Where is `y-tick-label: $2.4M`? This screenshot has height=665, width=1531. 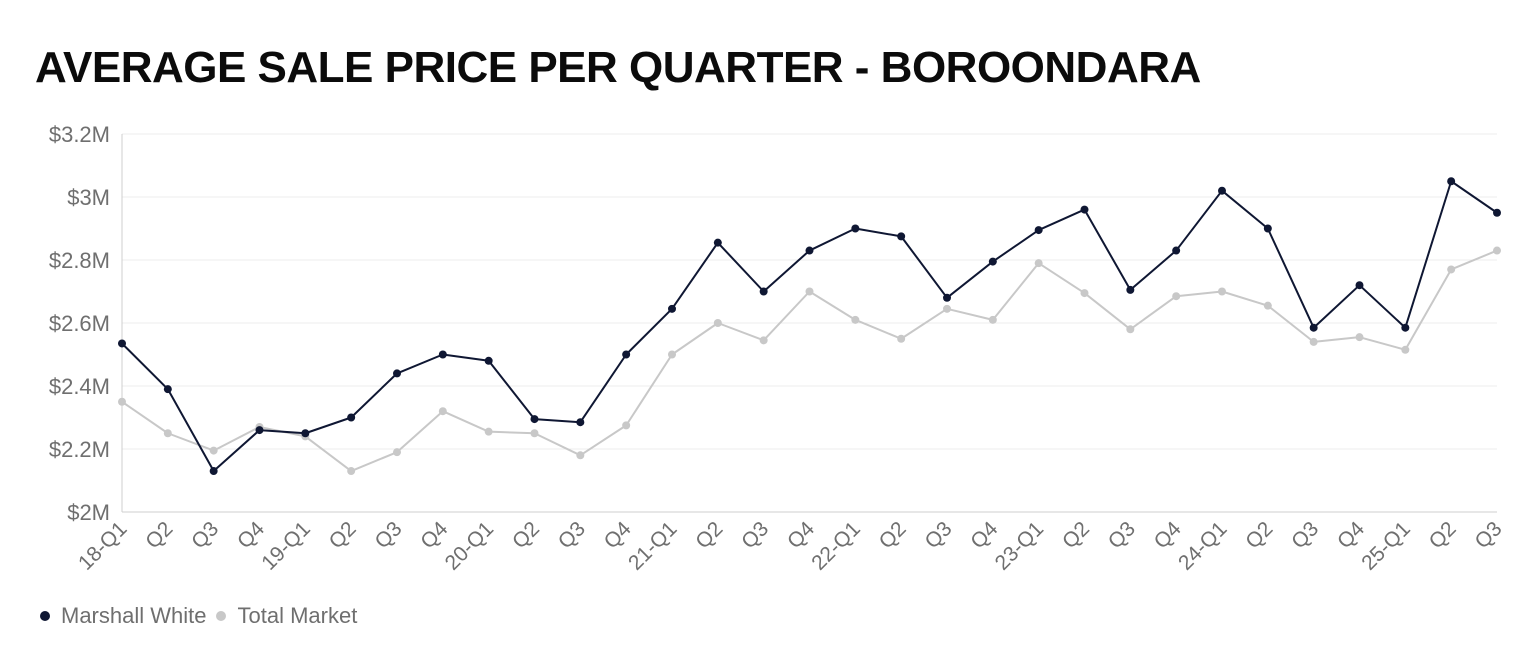 y-tick-label: $2.4M is located at coordinates (79, 386).